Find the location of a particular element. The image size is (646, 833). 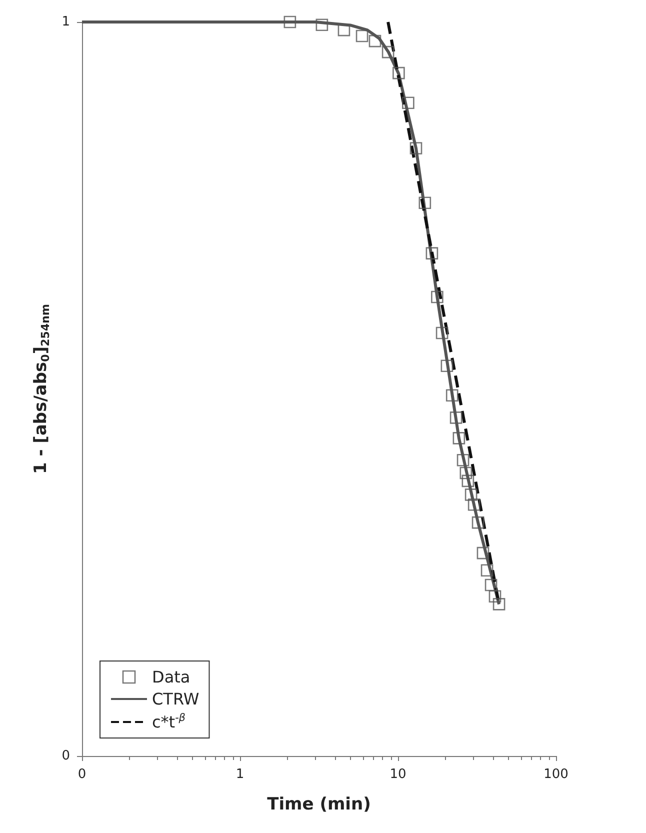

x-tick-label: 100 is located at coordinates (556, 774).